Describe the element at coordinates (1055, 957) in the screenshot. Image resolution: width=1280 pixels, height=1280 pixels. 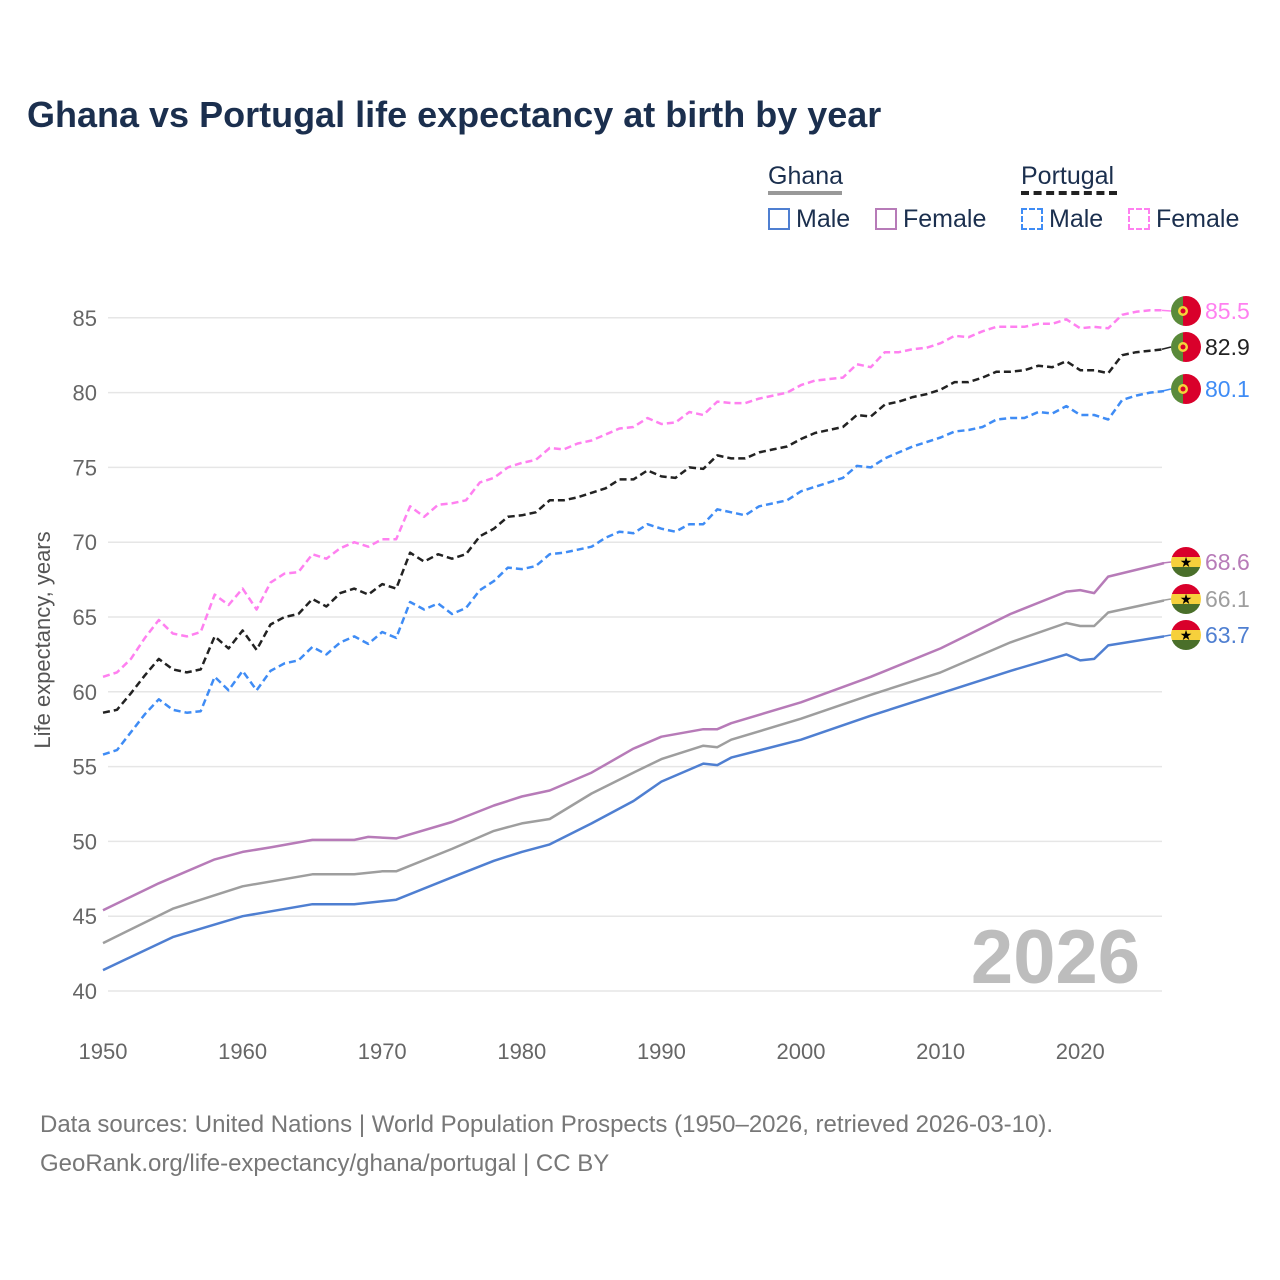
I see `year-watermark: 2026` at that location.